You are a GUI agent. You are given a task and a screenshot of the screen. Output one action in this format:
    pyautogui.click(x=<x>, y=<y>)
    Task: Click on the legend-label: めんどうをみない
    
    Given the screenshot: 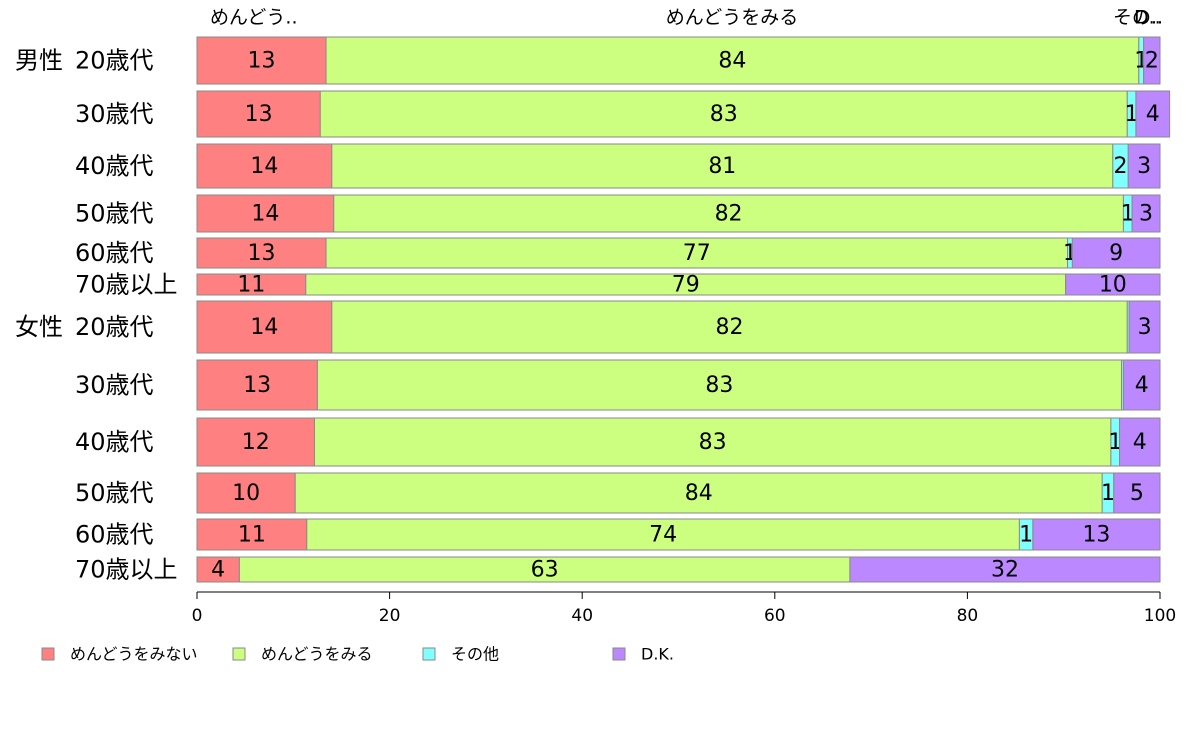 What is the action you would take?
    pyautogui.click(x=134, y=654)
    